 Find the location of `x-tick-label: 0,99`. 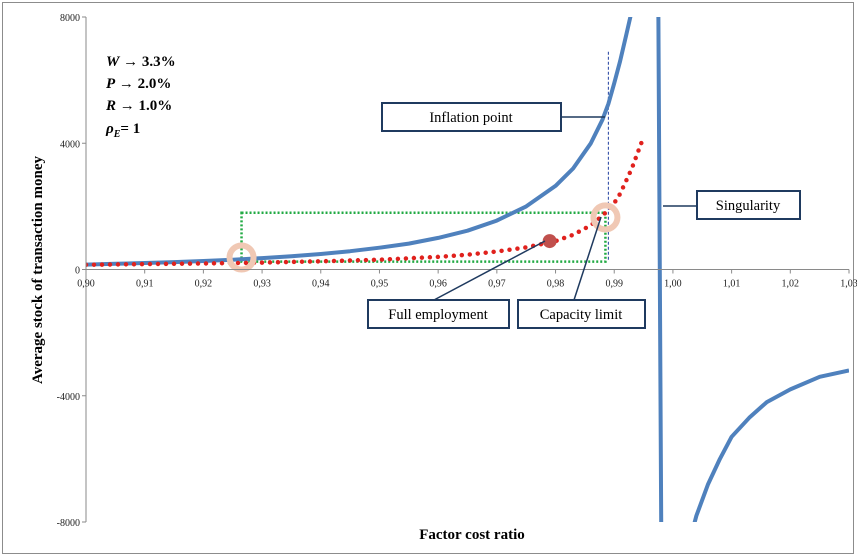

x-tick-label: 0,99 is located at coordinates (614, 284).